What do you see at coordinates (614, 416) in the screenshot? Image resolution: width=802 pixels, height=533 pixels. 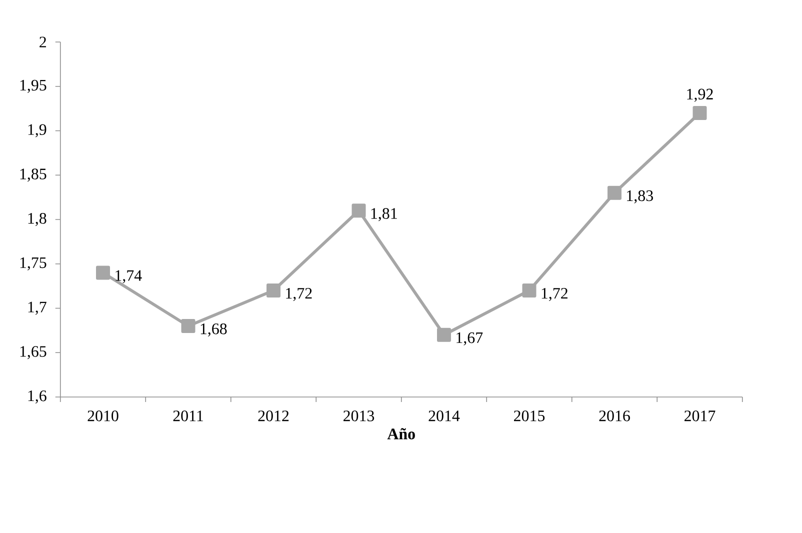 I see `x-tick-label: 2016` at bounding box center [614, 416].